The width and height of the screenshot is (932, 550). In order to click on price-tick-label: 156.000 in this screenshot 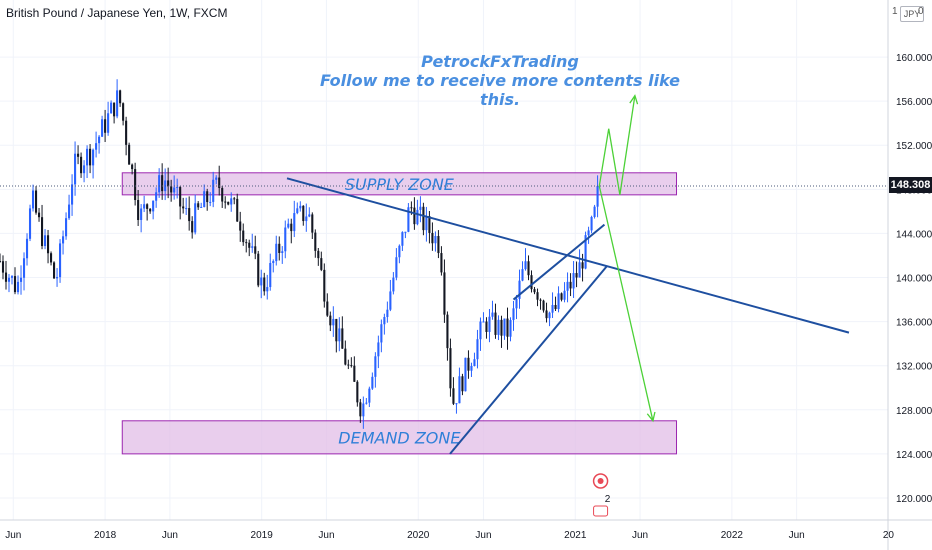, I will do `click(914, 102)`.